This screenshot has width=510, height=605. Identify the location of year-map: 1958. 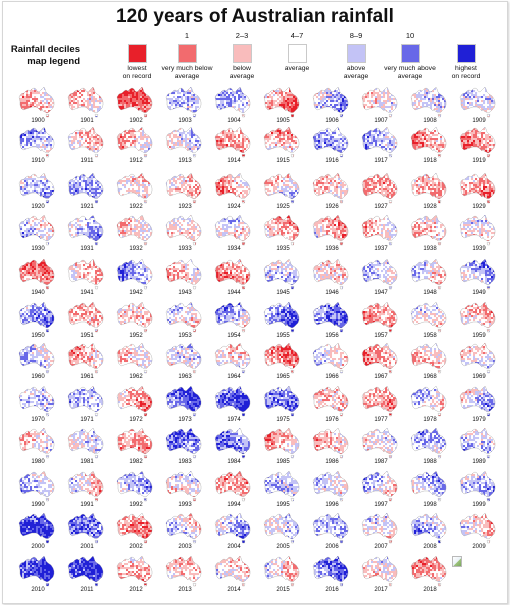
(430, 323).